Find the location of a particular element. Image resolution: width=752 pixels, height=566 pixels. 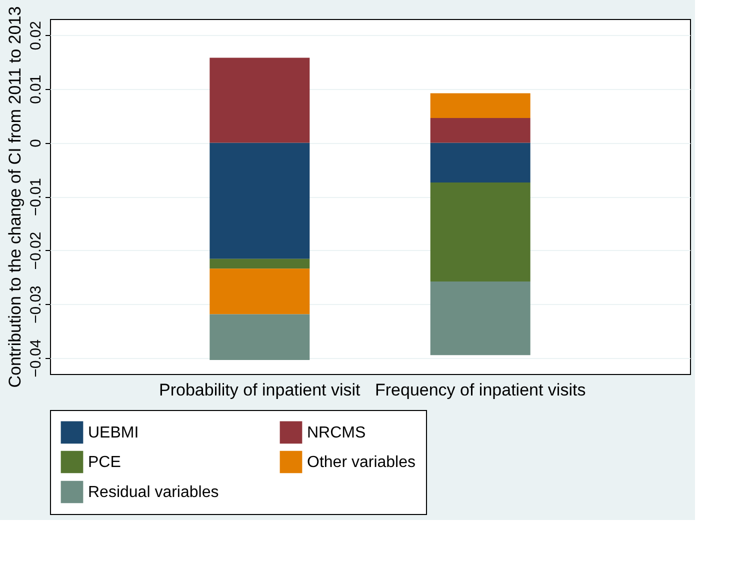

legend-label: Residual variables is located at coordinates (153, 492).